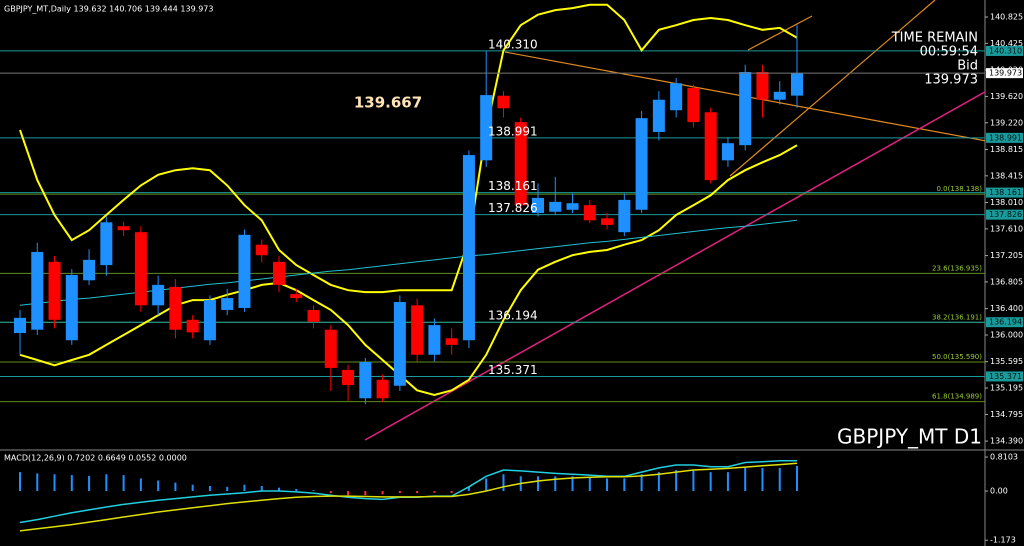  What do you see at coordinates (1006, 441) in the screenshot?
I see `y-tick-label: 134.390` at bounding box center [1006, 441].